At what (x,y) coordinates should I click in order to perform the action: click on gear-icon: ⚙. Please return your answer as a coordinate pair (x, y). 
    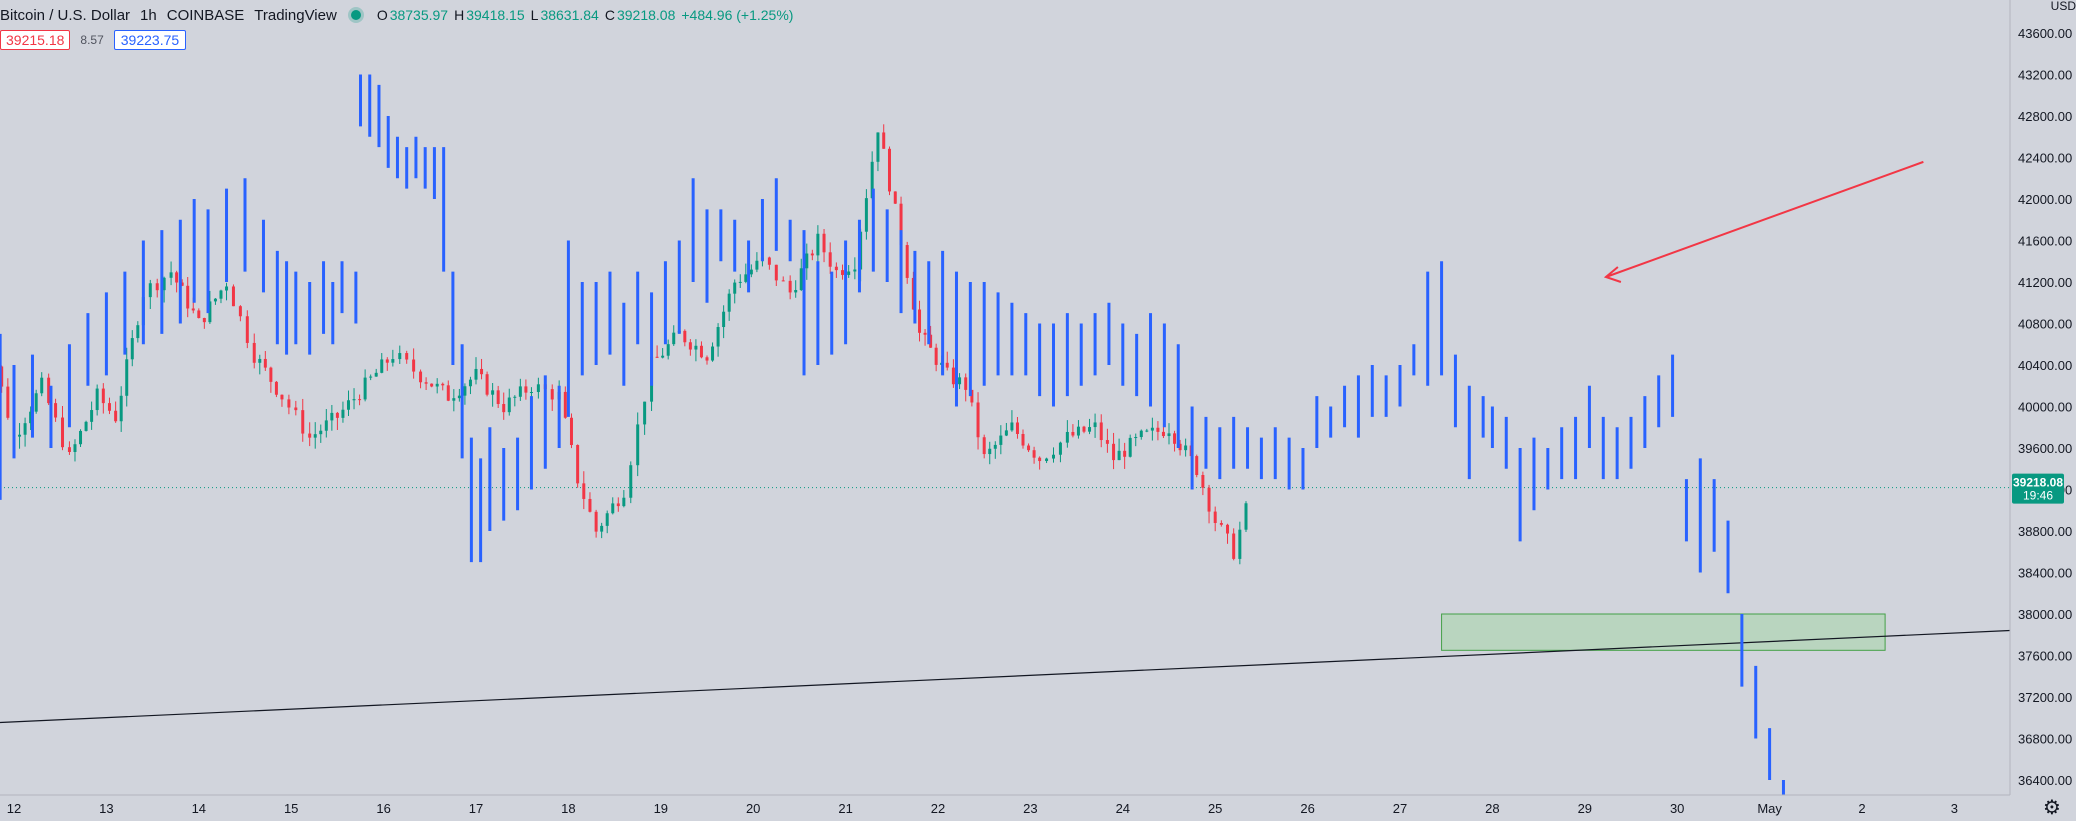
    Looking at the image, I should click on (2052, 808).